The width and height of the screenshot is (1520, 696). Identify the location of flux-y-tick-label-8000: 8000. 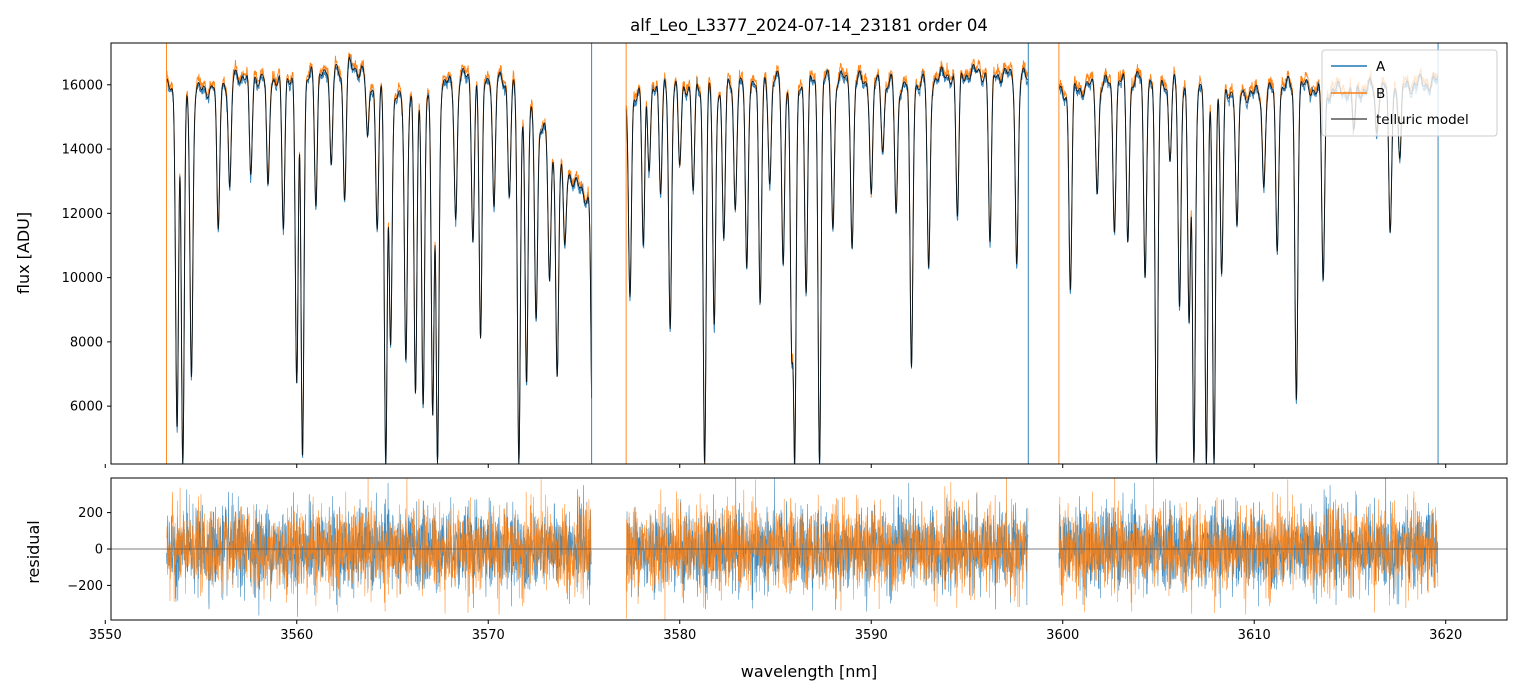
(86, 342).